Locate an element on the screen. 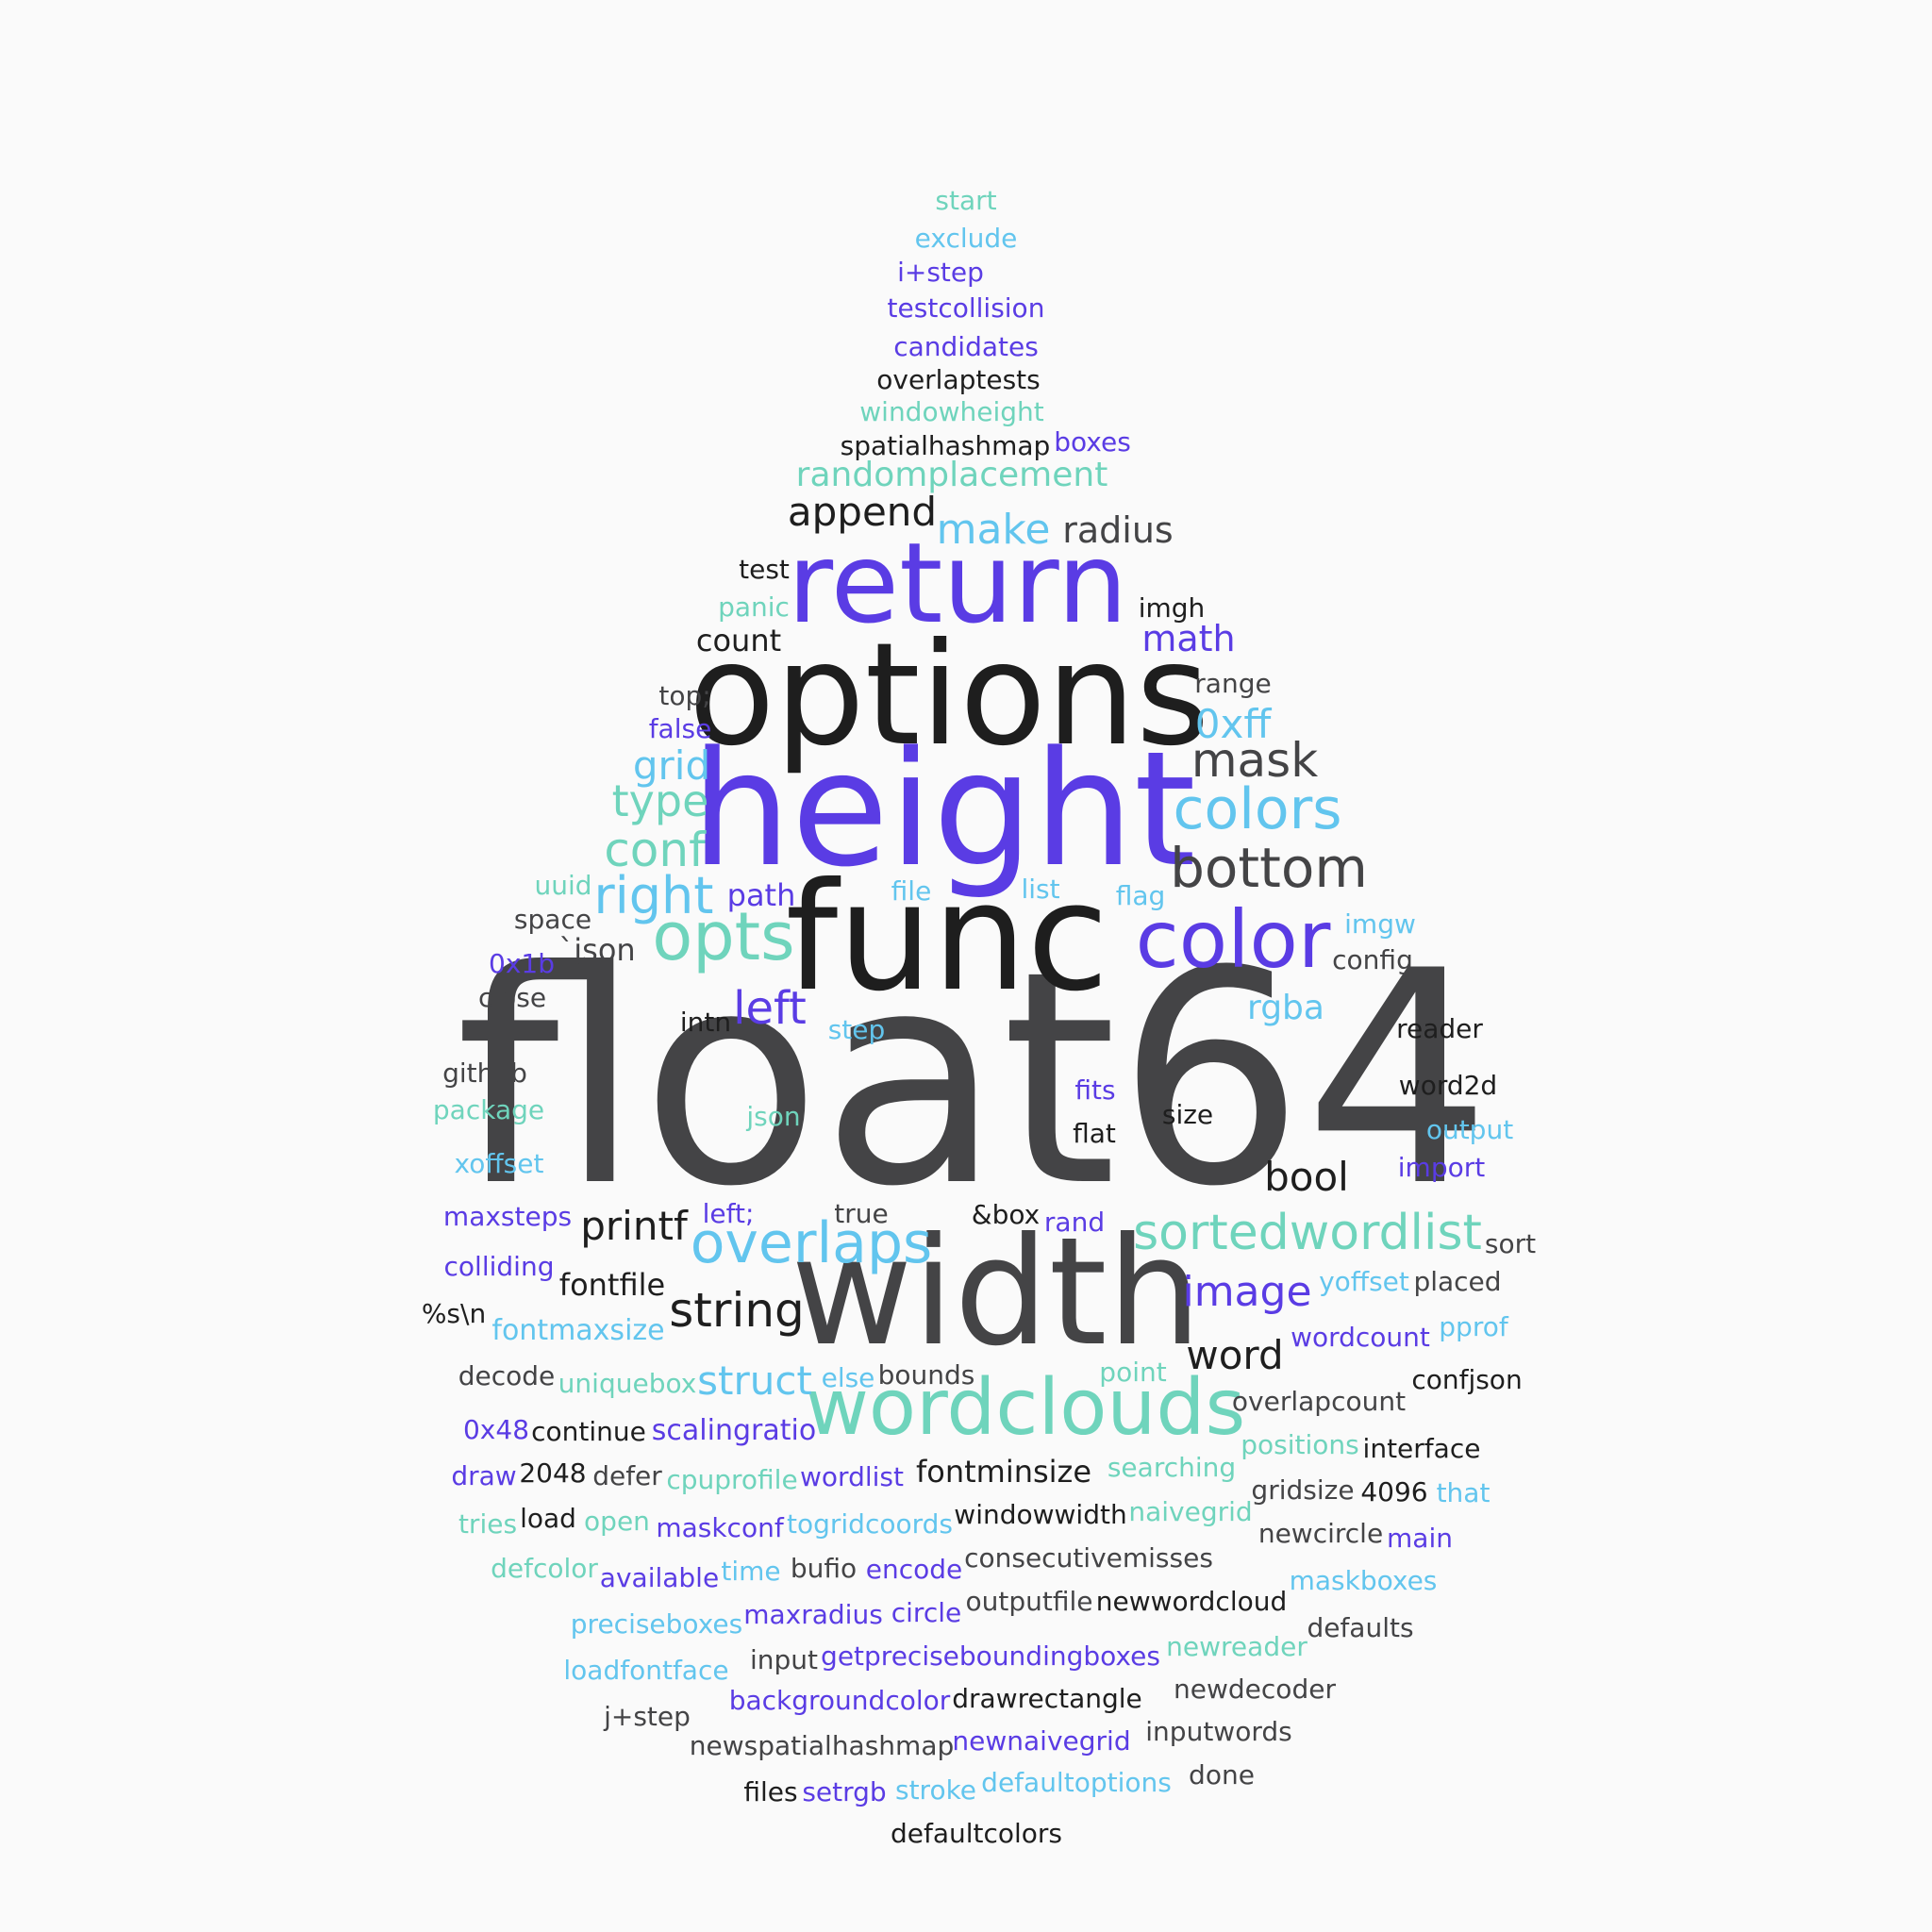 Image resolution: width=1932 pixels, height=1932 pixels. word: yoffset is located at coordinates (1364, 1282).